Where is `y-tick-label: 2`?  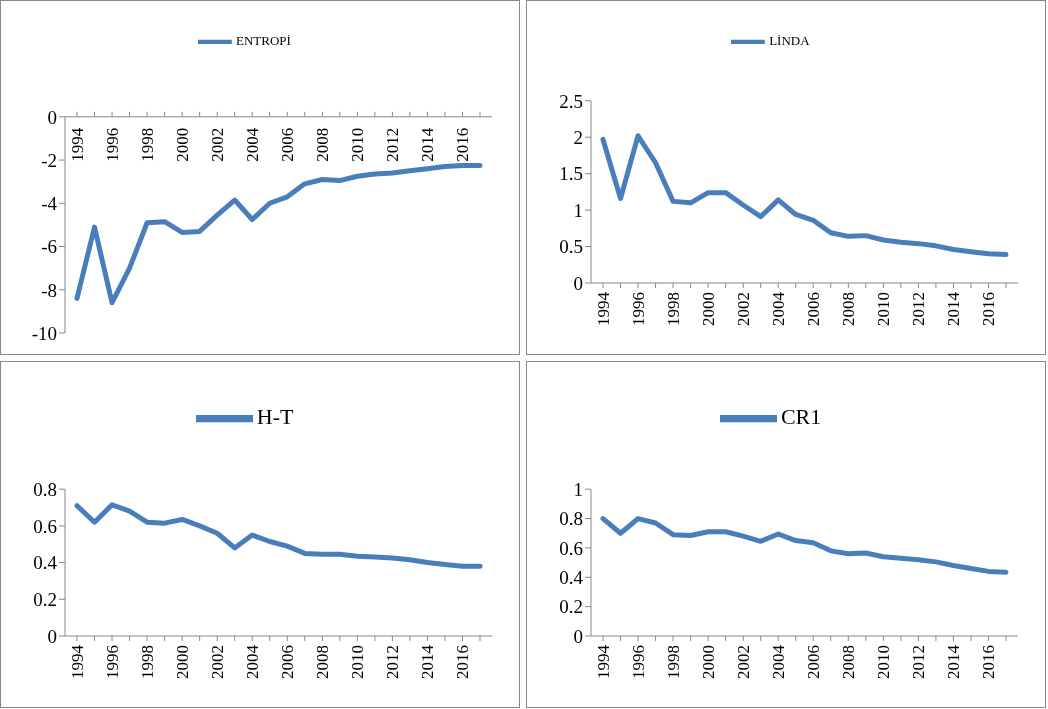 y-tick-label: 2 is located at coordinates (578, 137).